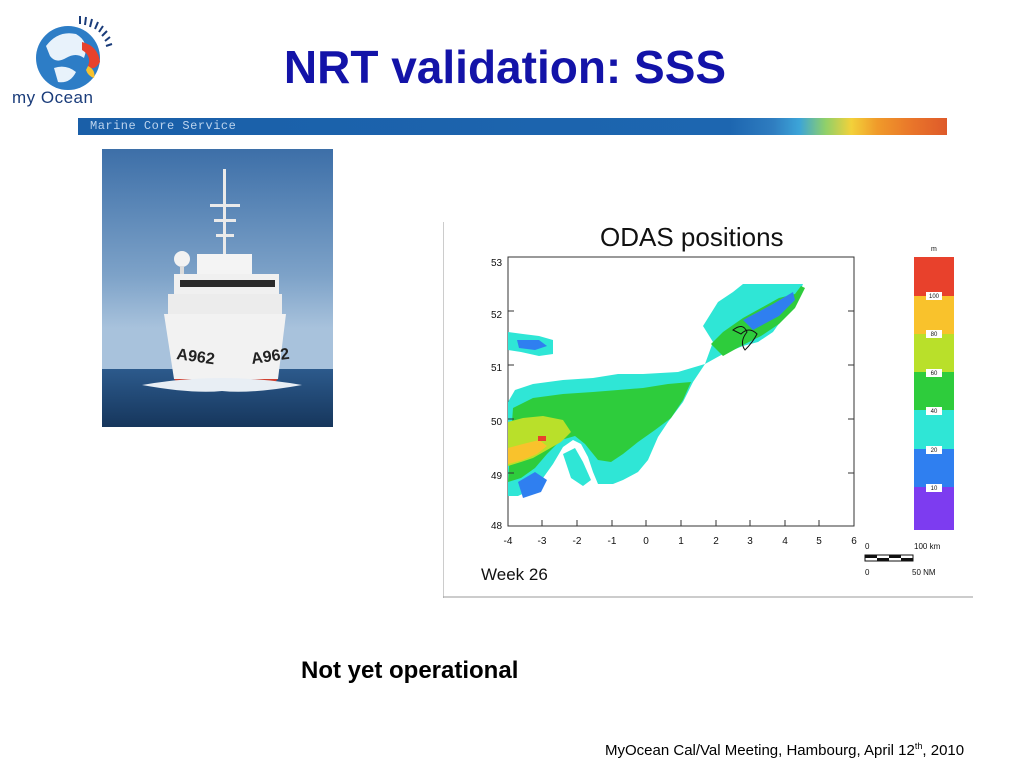 This screenshot has width=1024, height=768. What do you see at coordinates (867, 572) in the screenshot?
I see `scale-nm-start: 0` at bounding box center [867, 572].